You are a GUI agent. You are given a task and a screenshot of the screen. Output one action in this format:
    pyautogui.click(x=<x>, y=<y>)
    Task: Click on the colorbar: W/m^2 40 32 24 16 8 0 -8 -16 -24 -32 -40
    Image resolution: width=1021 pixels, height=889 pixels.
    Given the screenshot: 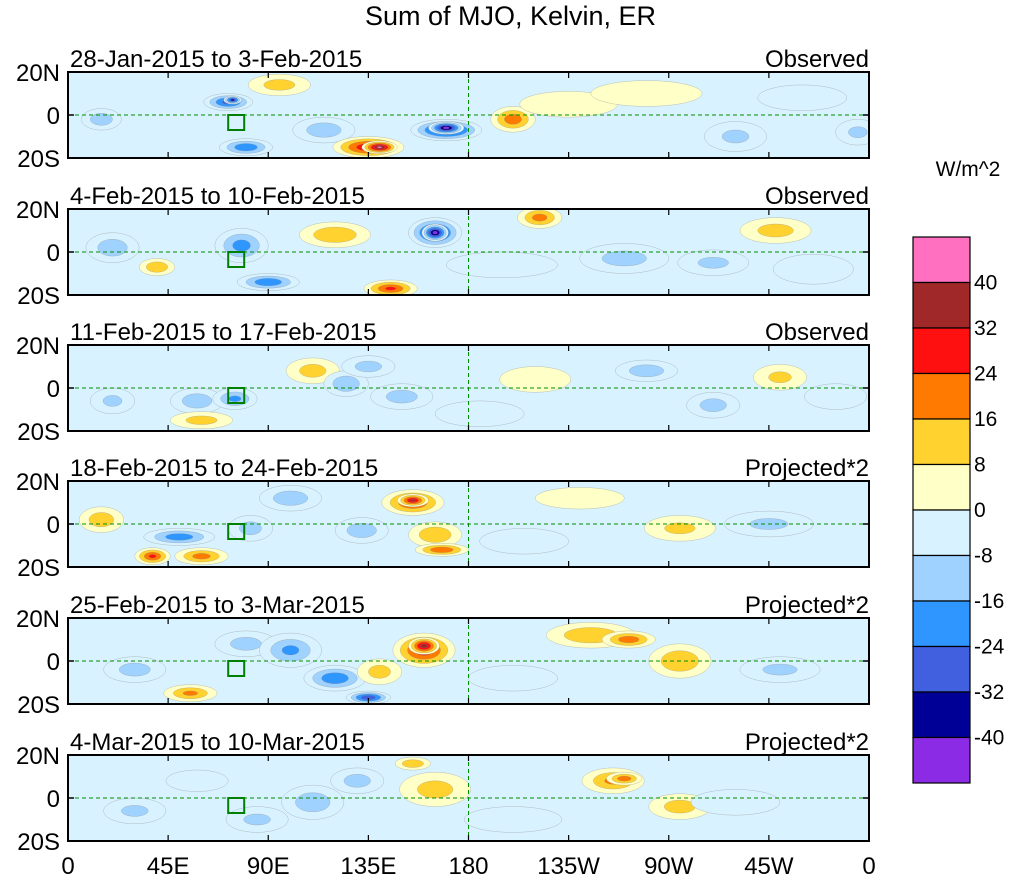 What is the action you would take?
    pyautogui.click(x=958, y=471)
    